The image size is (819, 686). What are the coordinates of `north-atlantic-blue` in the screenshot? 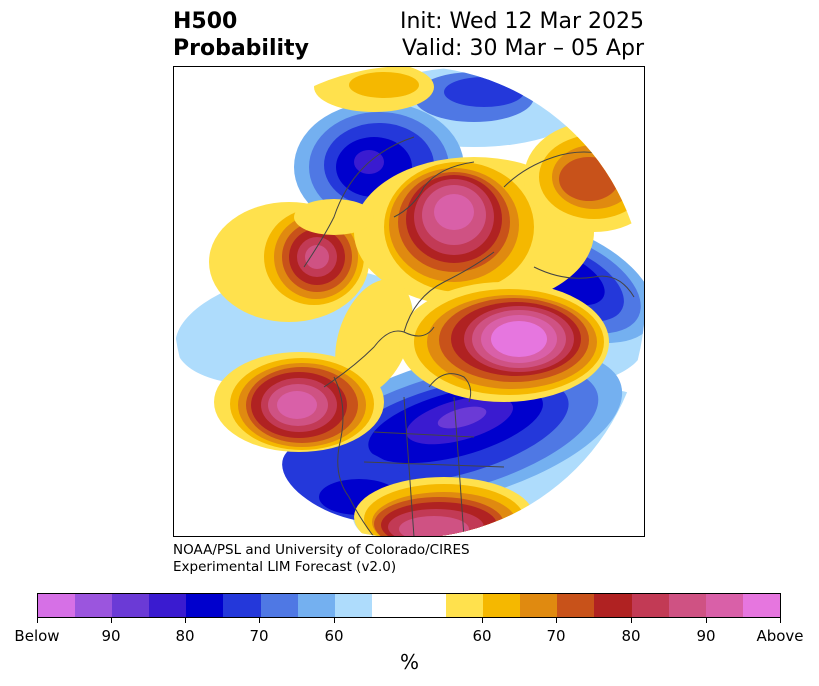 It's located at (474, 97).